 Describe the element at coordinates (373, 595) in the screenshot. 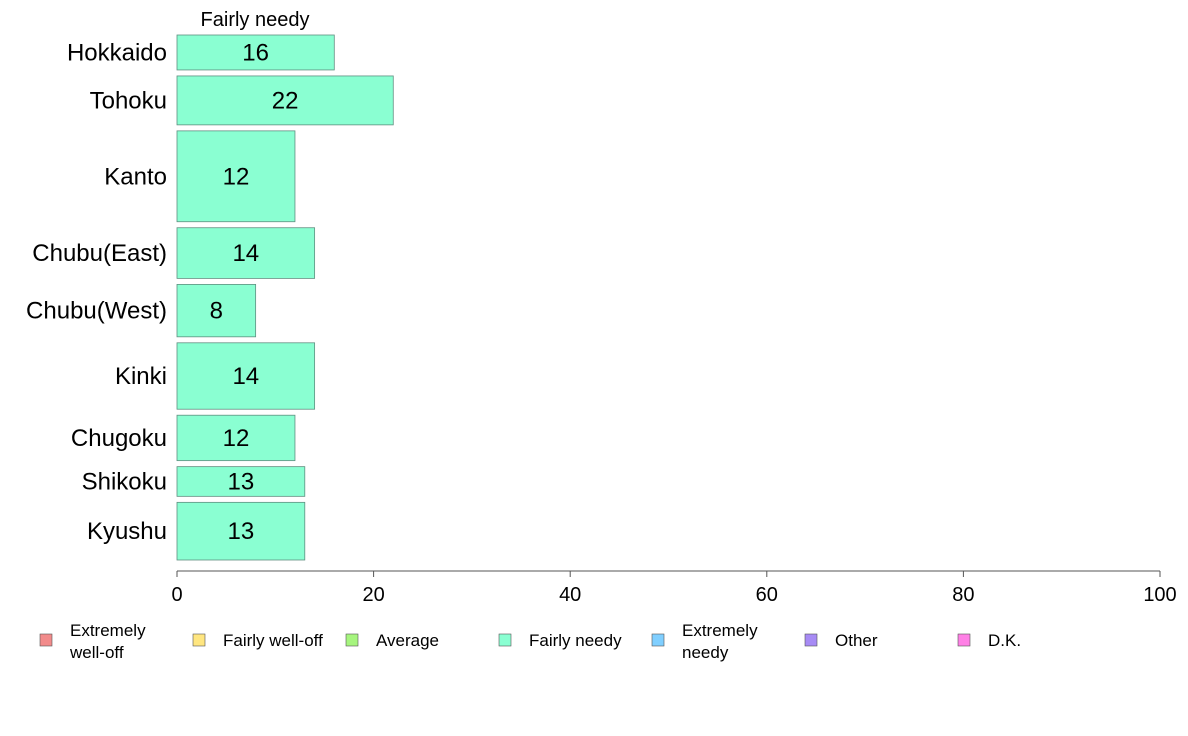

I see `x-tick-label: 20` at that location.